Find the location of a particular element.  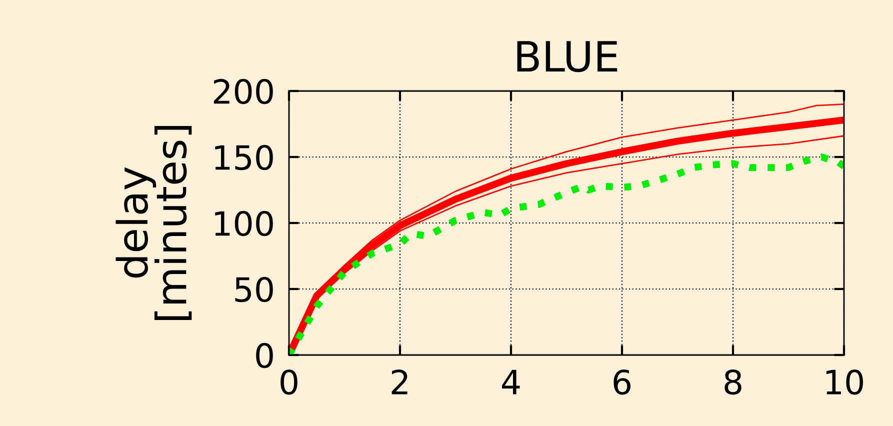

y-tick-label: 200 is located at coordinates (243, 91).